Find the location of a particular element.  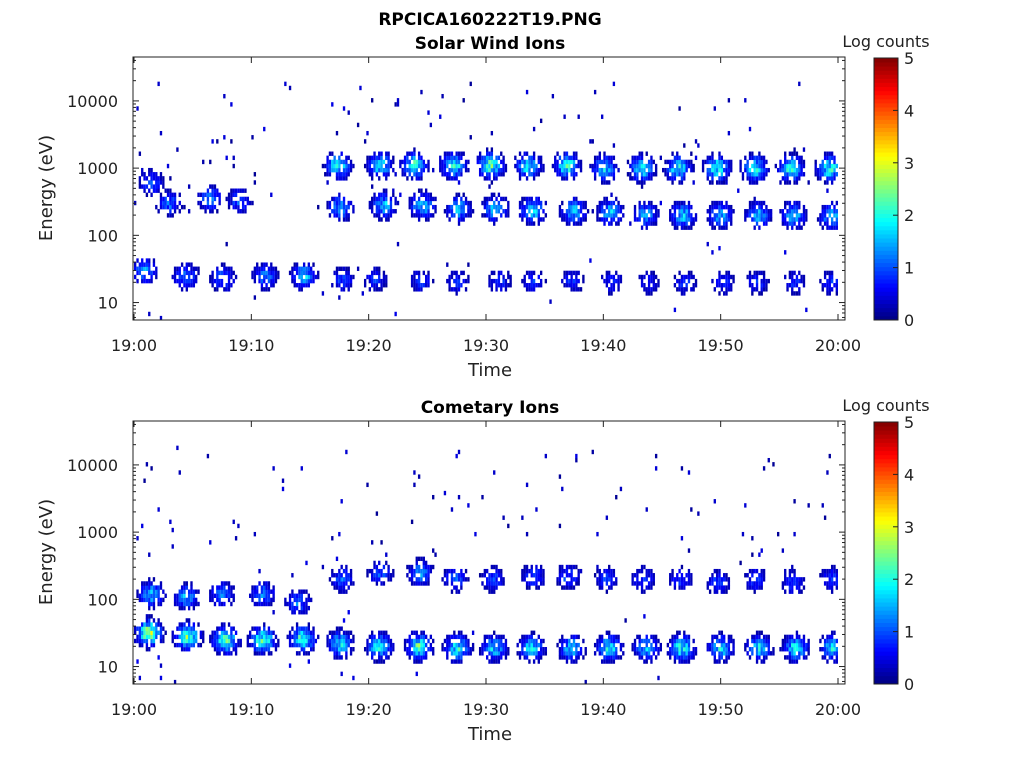

colorbar-tick-label: 0 is located at coordinates (909, 684).